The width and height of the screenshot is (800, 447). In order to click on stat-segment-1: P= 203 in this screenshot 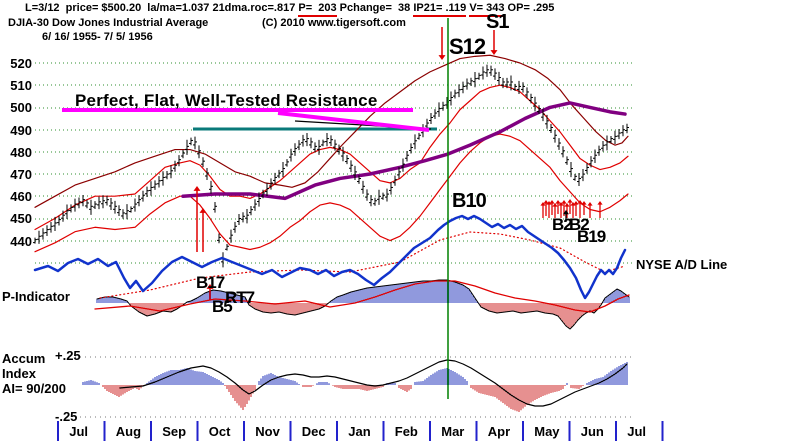, I will do `click(317, 9)`.